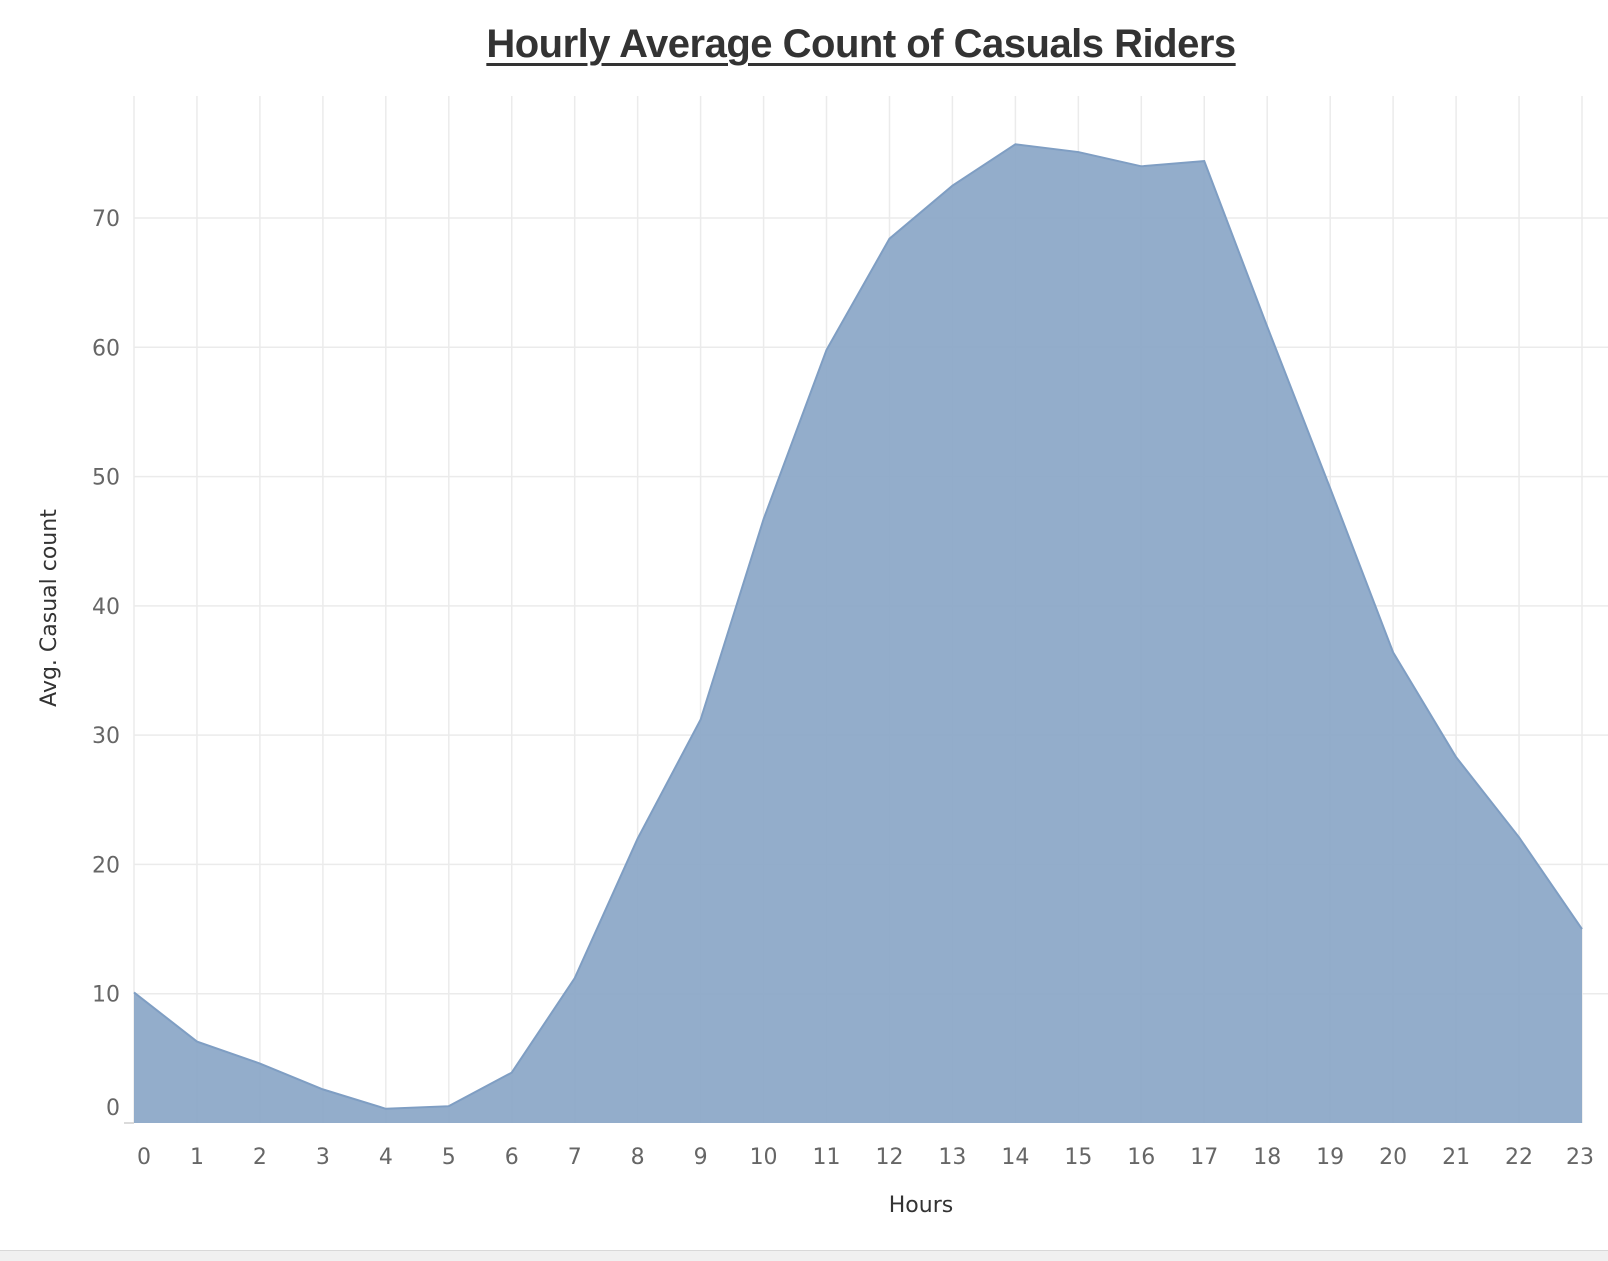 The width and height of the screenshot is (1608, 1261). Describe the element at coordinates (113, 1108) in the screenshot. I see `y-tick-label-0: 0` at that location.